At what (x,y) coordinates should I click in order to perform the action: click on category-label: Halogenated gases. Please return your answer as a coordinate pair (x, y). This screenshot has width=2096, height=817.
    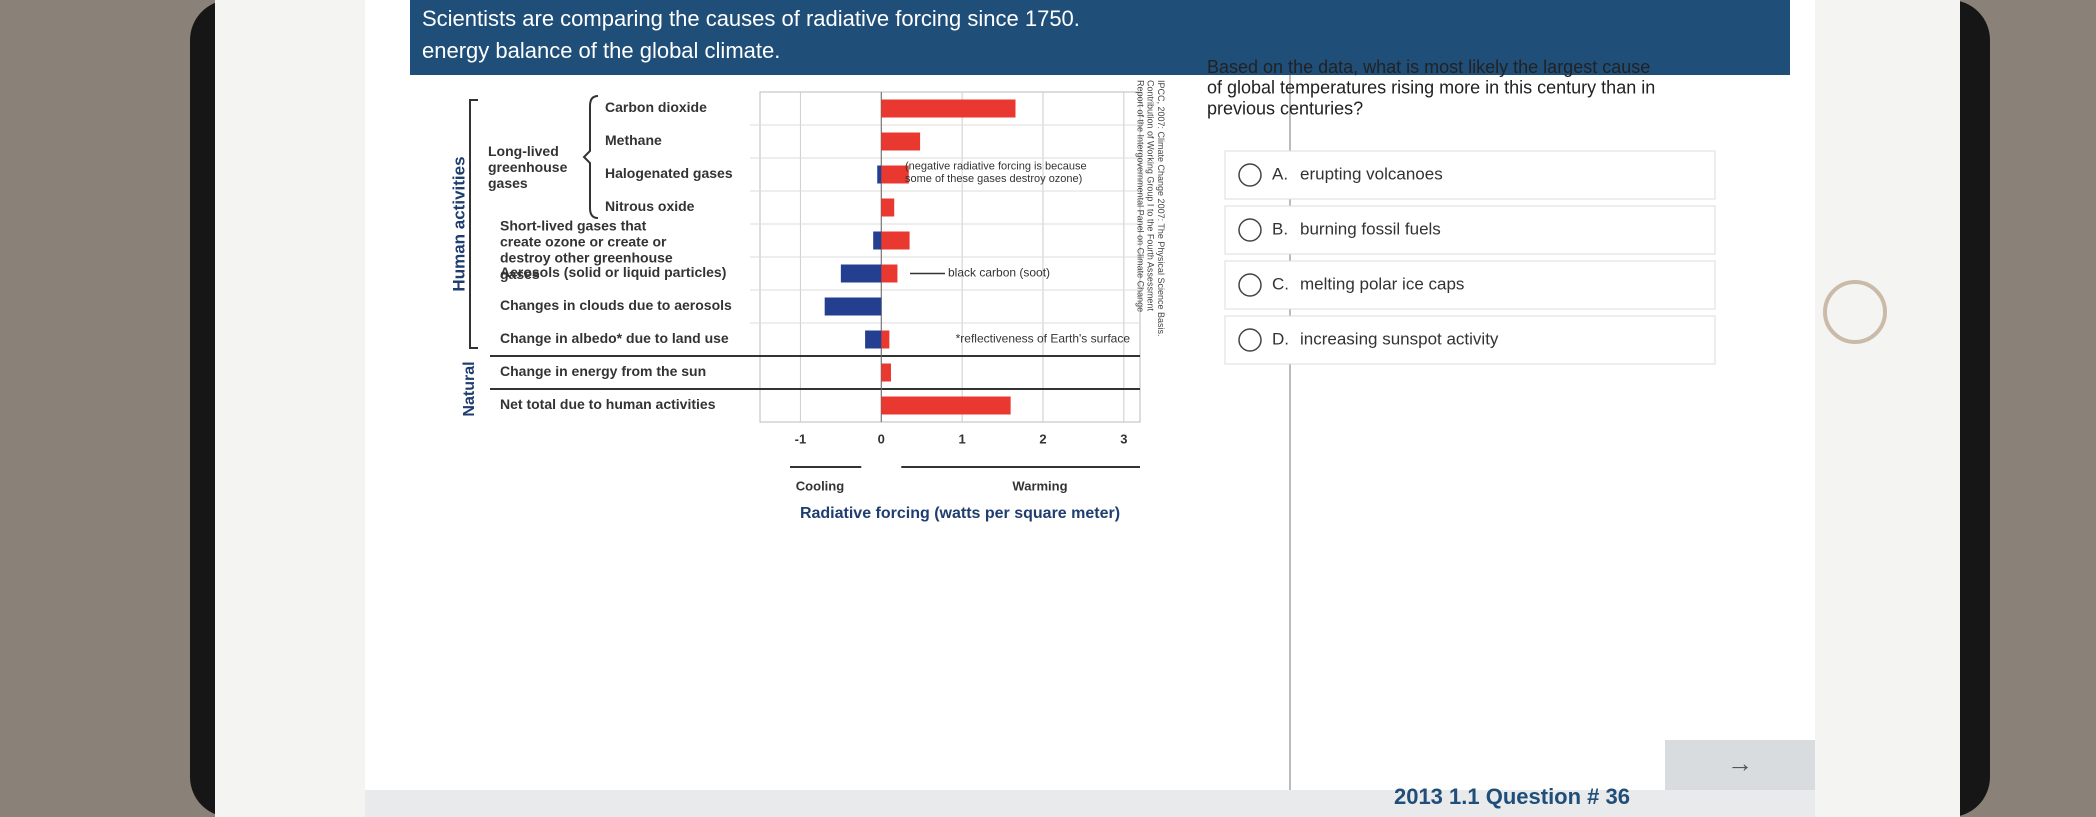
    Looking at the image, I should click on (669, 173).